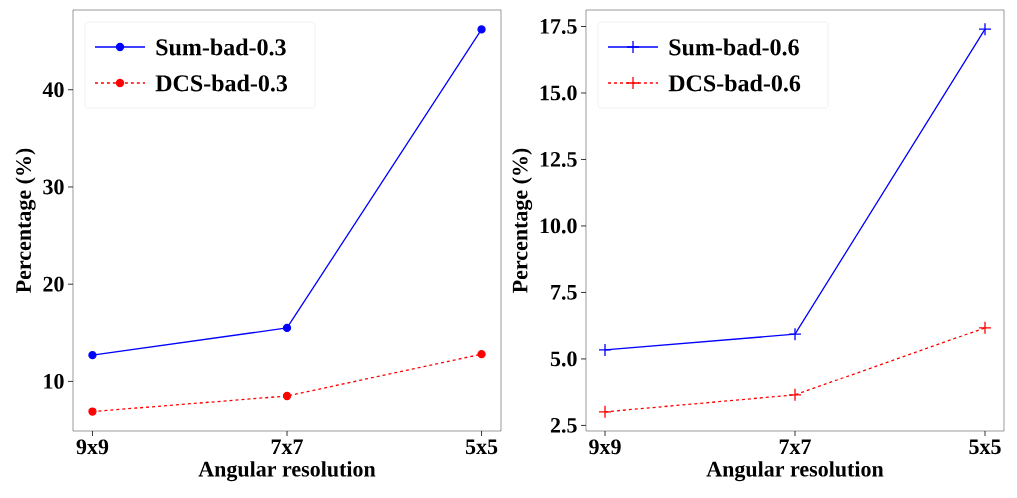 The width and height of the screenshot is (1017, 498). Describe the element at coordinates (53, 187) in the screenshot. I see `y-tick-label: 30` at that location.